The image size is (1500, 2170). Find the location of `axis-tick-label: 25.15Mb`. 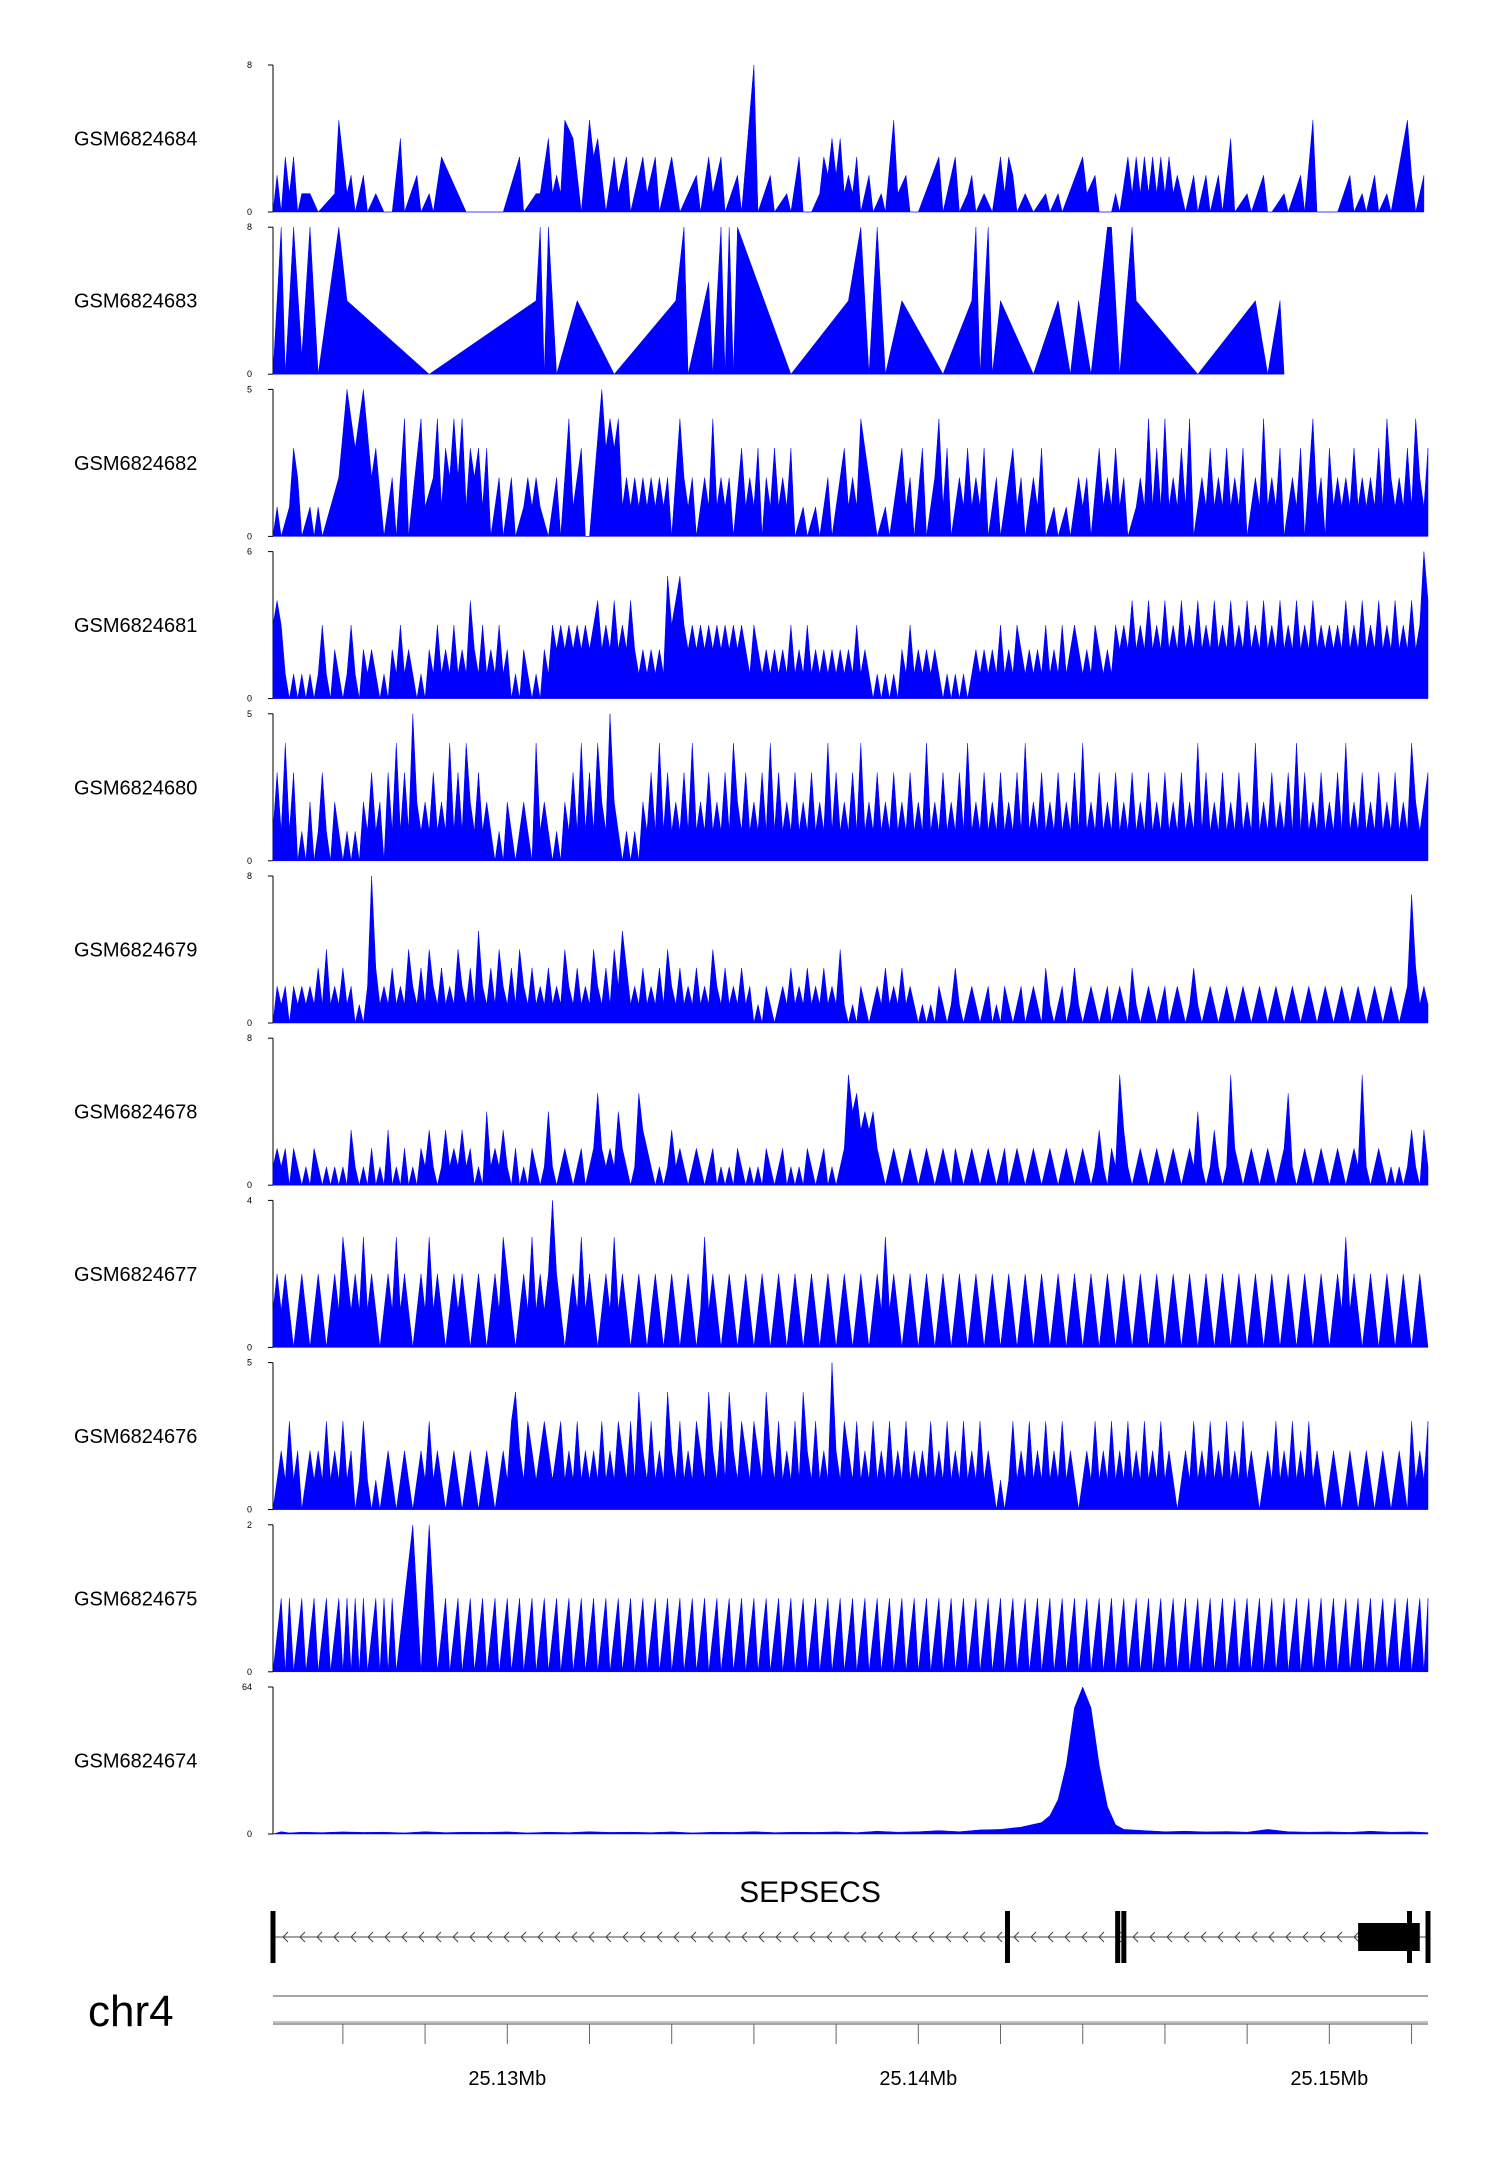

axis-tick-label: 25.15Mb is located at coordinates (1329, 2079).